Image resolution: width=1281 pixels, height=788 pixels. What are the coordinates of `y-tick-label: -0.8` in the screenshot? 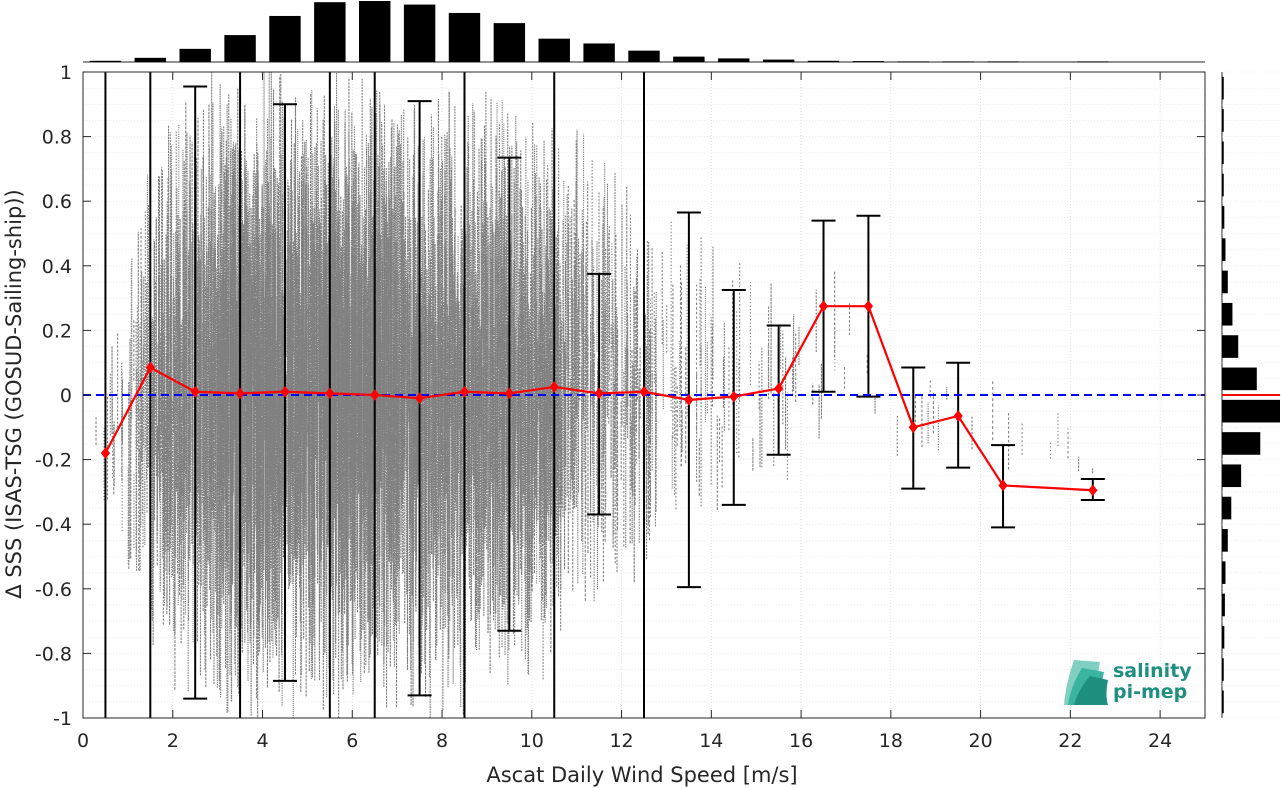 It's located at (53, 654).